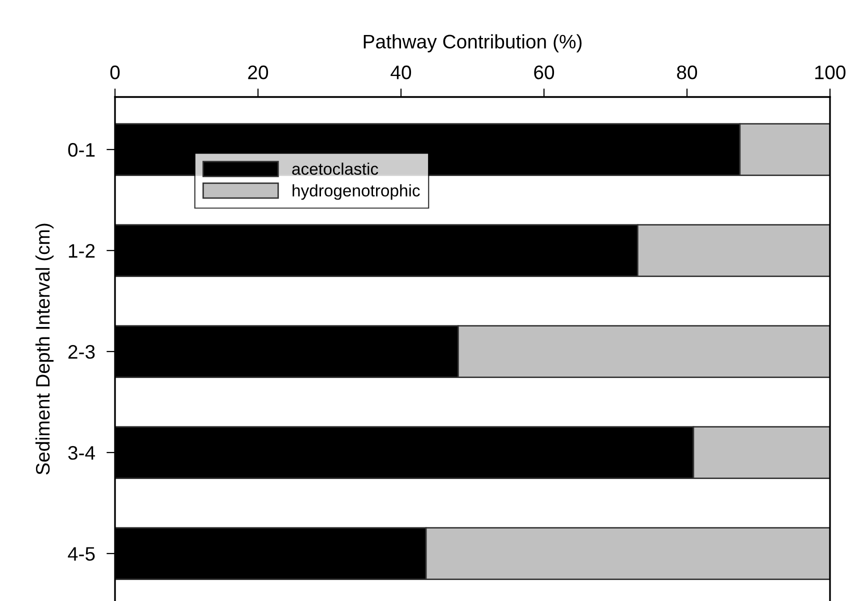 The height and width of the screenshot is (601, 856). Describe the element at coordinates (473, 43) in the screenshot. I see `x-axis-title: Pathway Contribution (%)` at that location.